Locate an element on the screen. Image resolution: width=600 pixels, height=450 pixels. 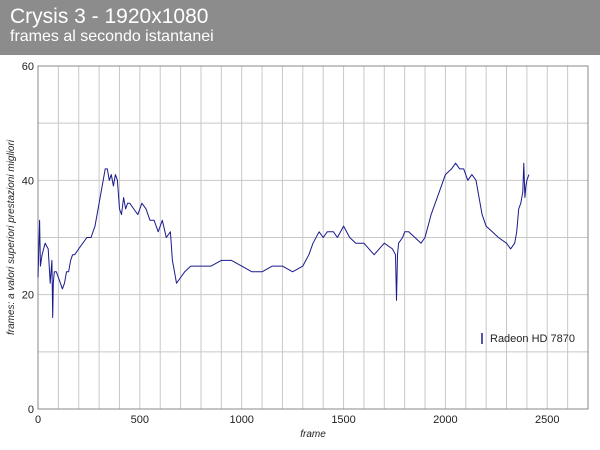
x-tick-label: 2000 is located at coordinates (445, 420).